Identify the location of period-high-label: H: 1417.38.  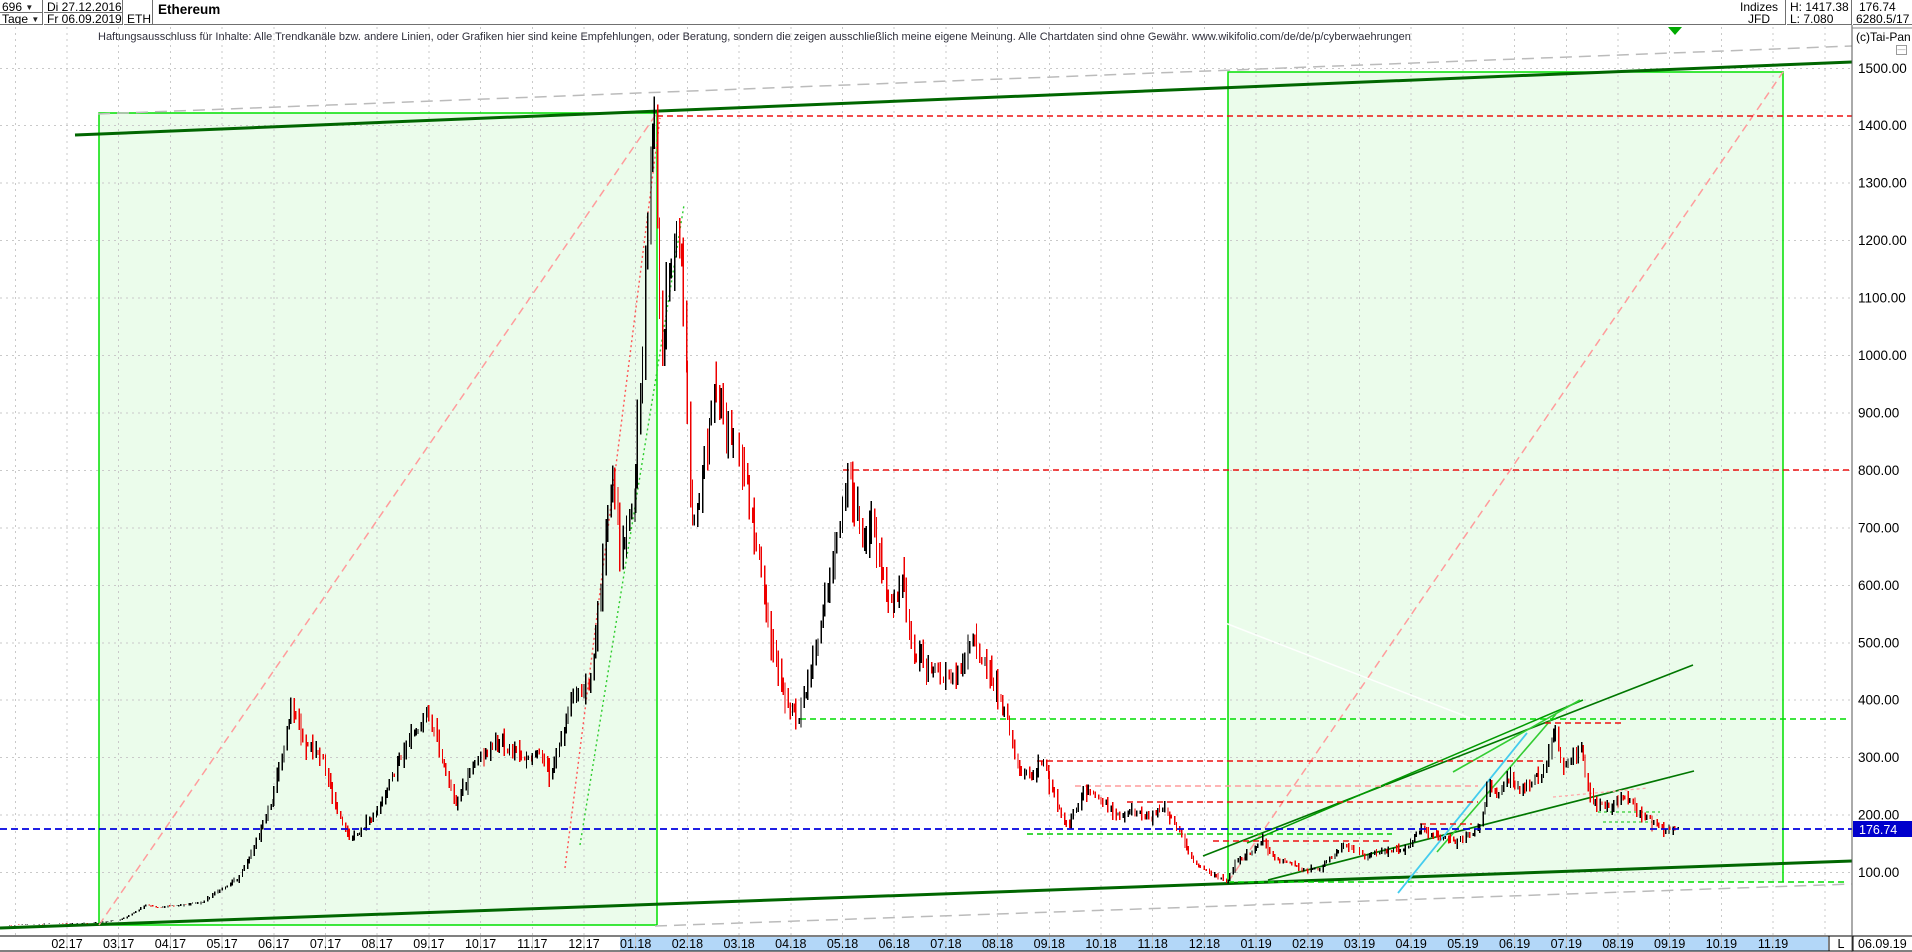
(1819, 7).